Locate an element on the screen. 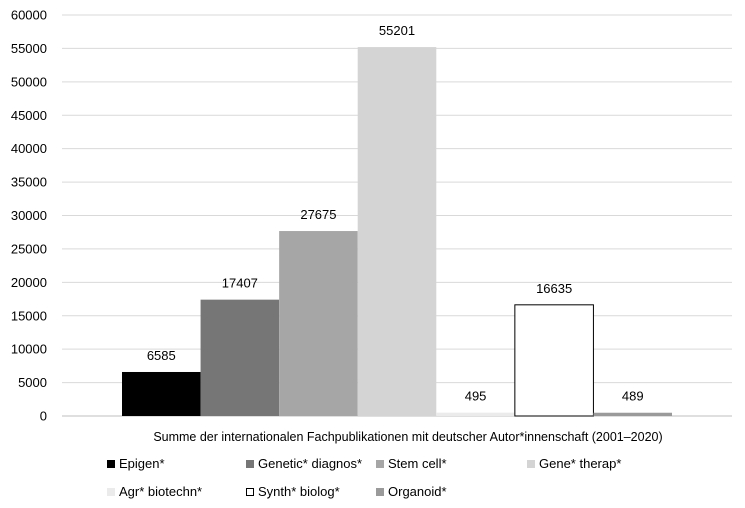  data-label: 16635 is located at coordinates (554, 288).